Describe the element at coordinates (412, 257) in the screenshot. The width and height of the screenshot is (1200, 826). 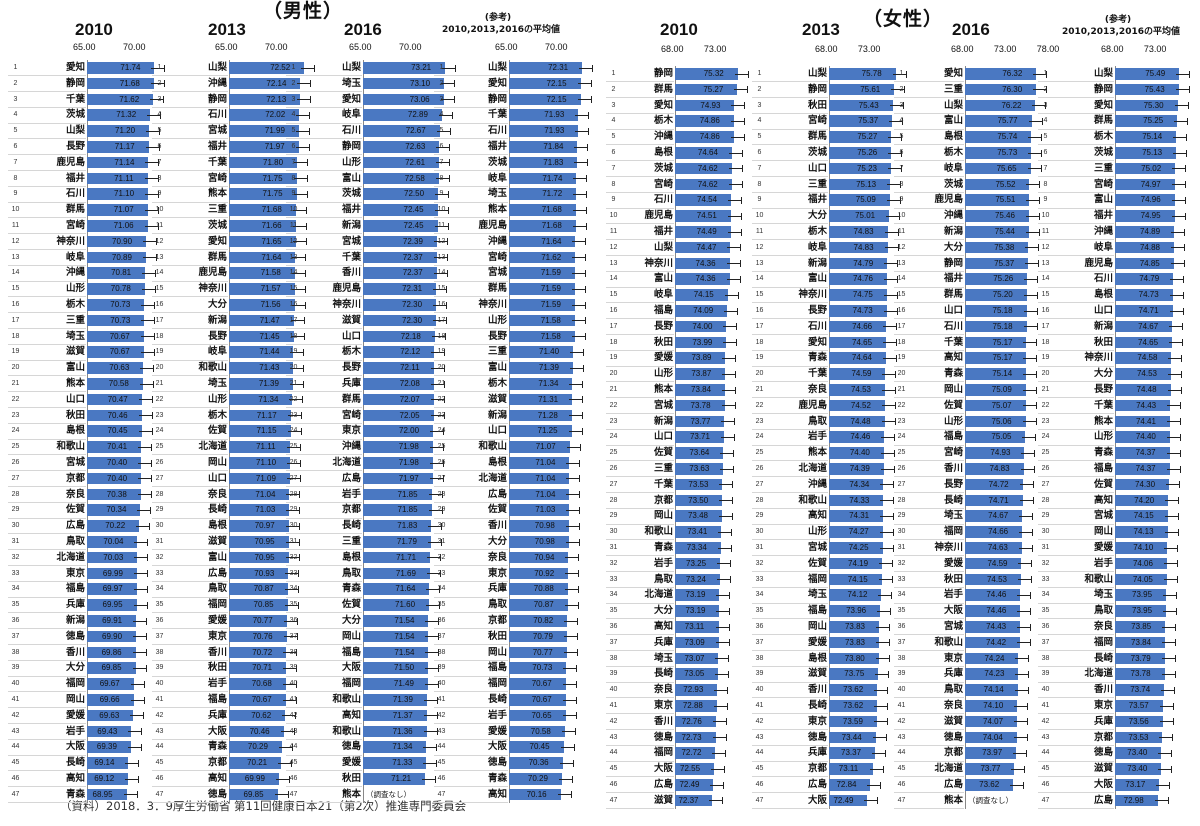
I see `data-label: 72.37` at that location.